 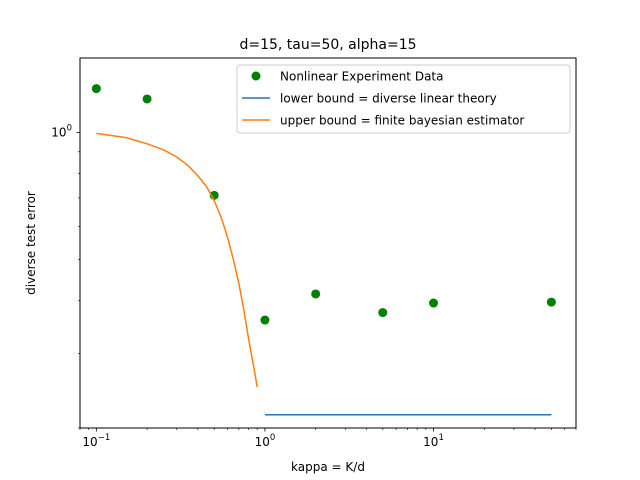 What do you see at coordinates (328, 438) in the screenshot?
I see `x-ticks: 10⁻¹ 10⁰ 10¹` at bounding box center [328, 438].